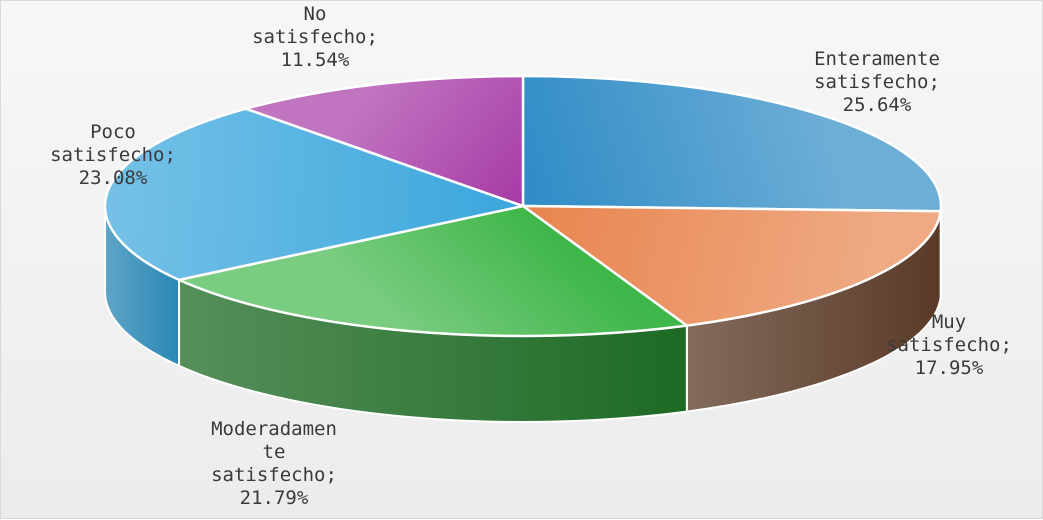  What do you see at coordinates (315, 37) in the screenshot?
I see `data-label-no-satisfecho: Nosatisfecho;11.54%` at bounding box center [315, 37].